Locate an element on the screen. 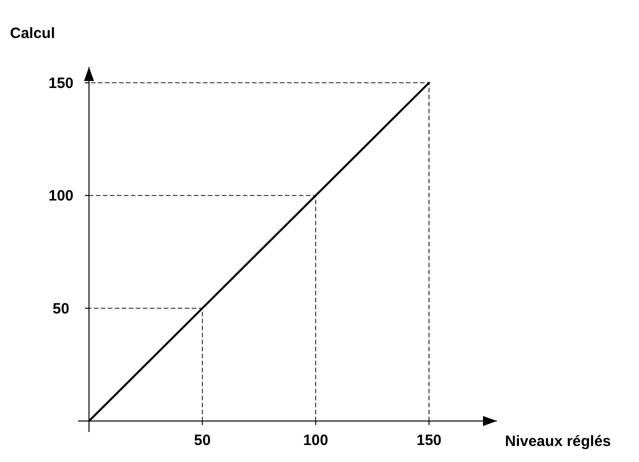  y-tick-label: 50 is located at coordinates (61, 309).